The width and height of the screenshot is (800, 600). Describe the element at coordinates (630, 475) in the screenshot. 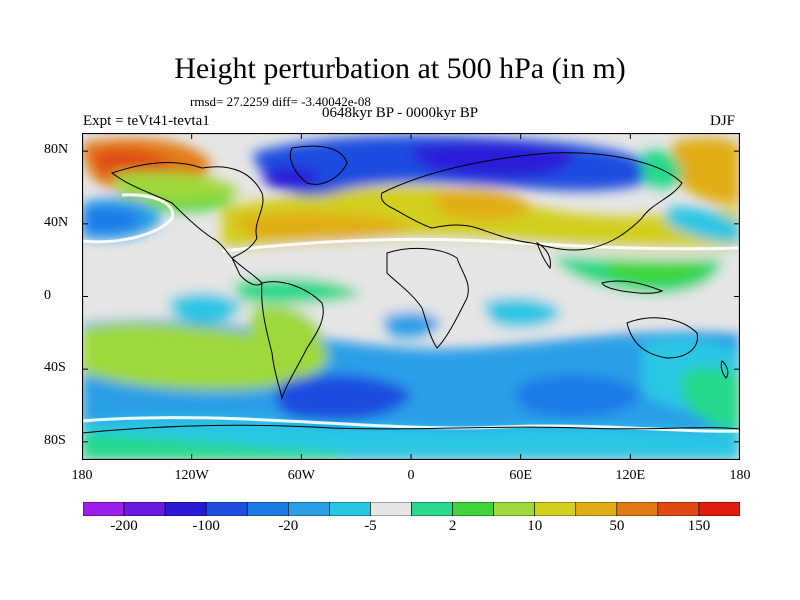

I see `lon-tick-label: 120E` at that location.